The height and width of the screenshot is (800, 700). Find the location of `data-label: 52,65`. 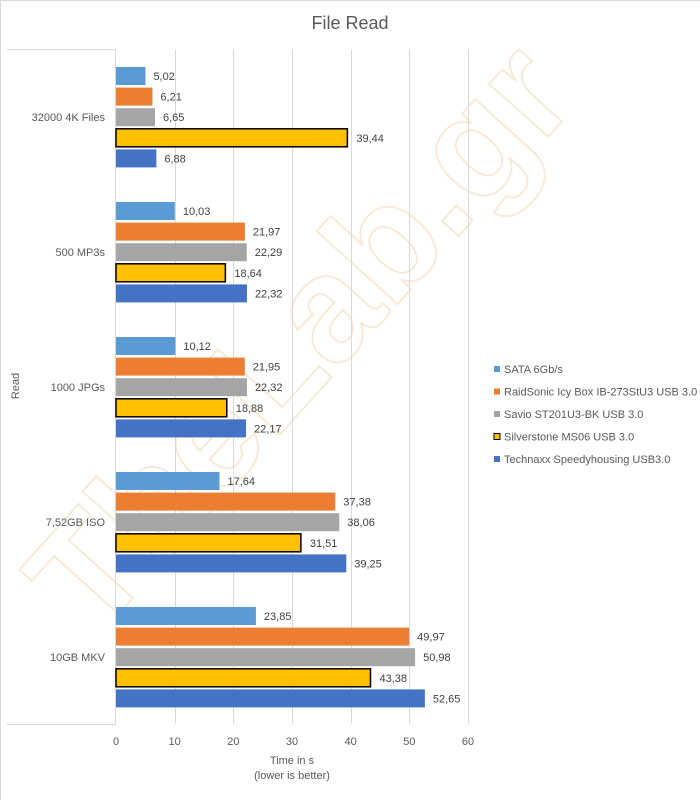

data-label: 52,65 is located at coordinates (447, 699).